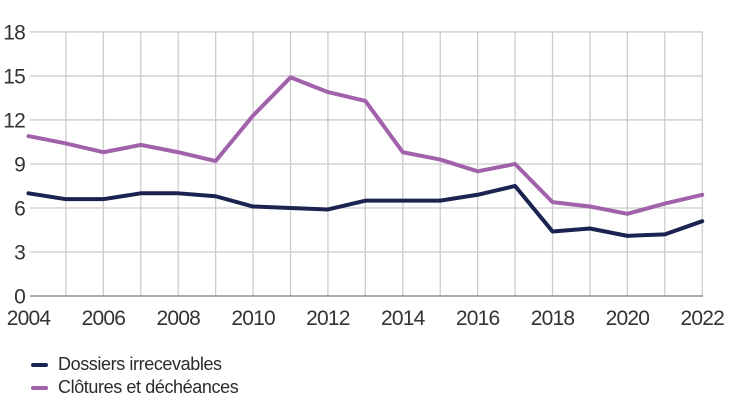 Image resolution: width=730 pixels, height=410 pixels. I want to click on legend-item-clotures-et-decheances: Clôtures et déchéances, so click(135, 387).